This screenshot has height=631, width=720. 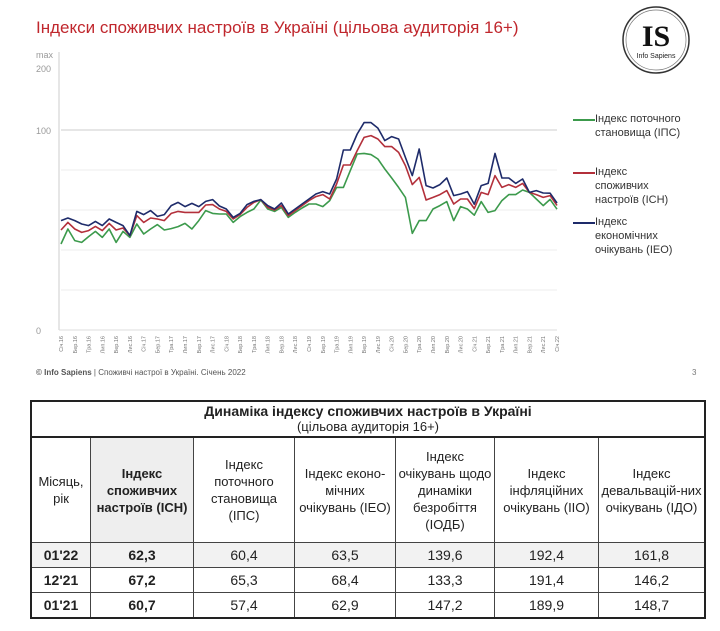 I want to click on table-cell: 147,2, so click(x=445, y=605).